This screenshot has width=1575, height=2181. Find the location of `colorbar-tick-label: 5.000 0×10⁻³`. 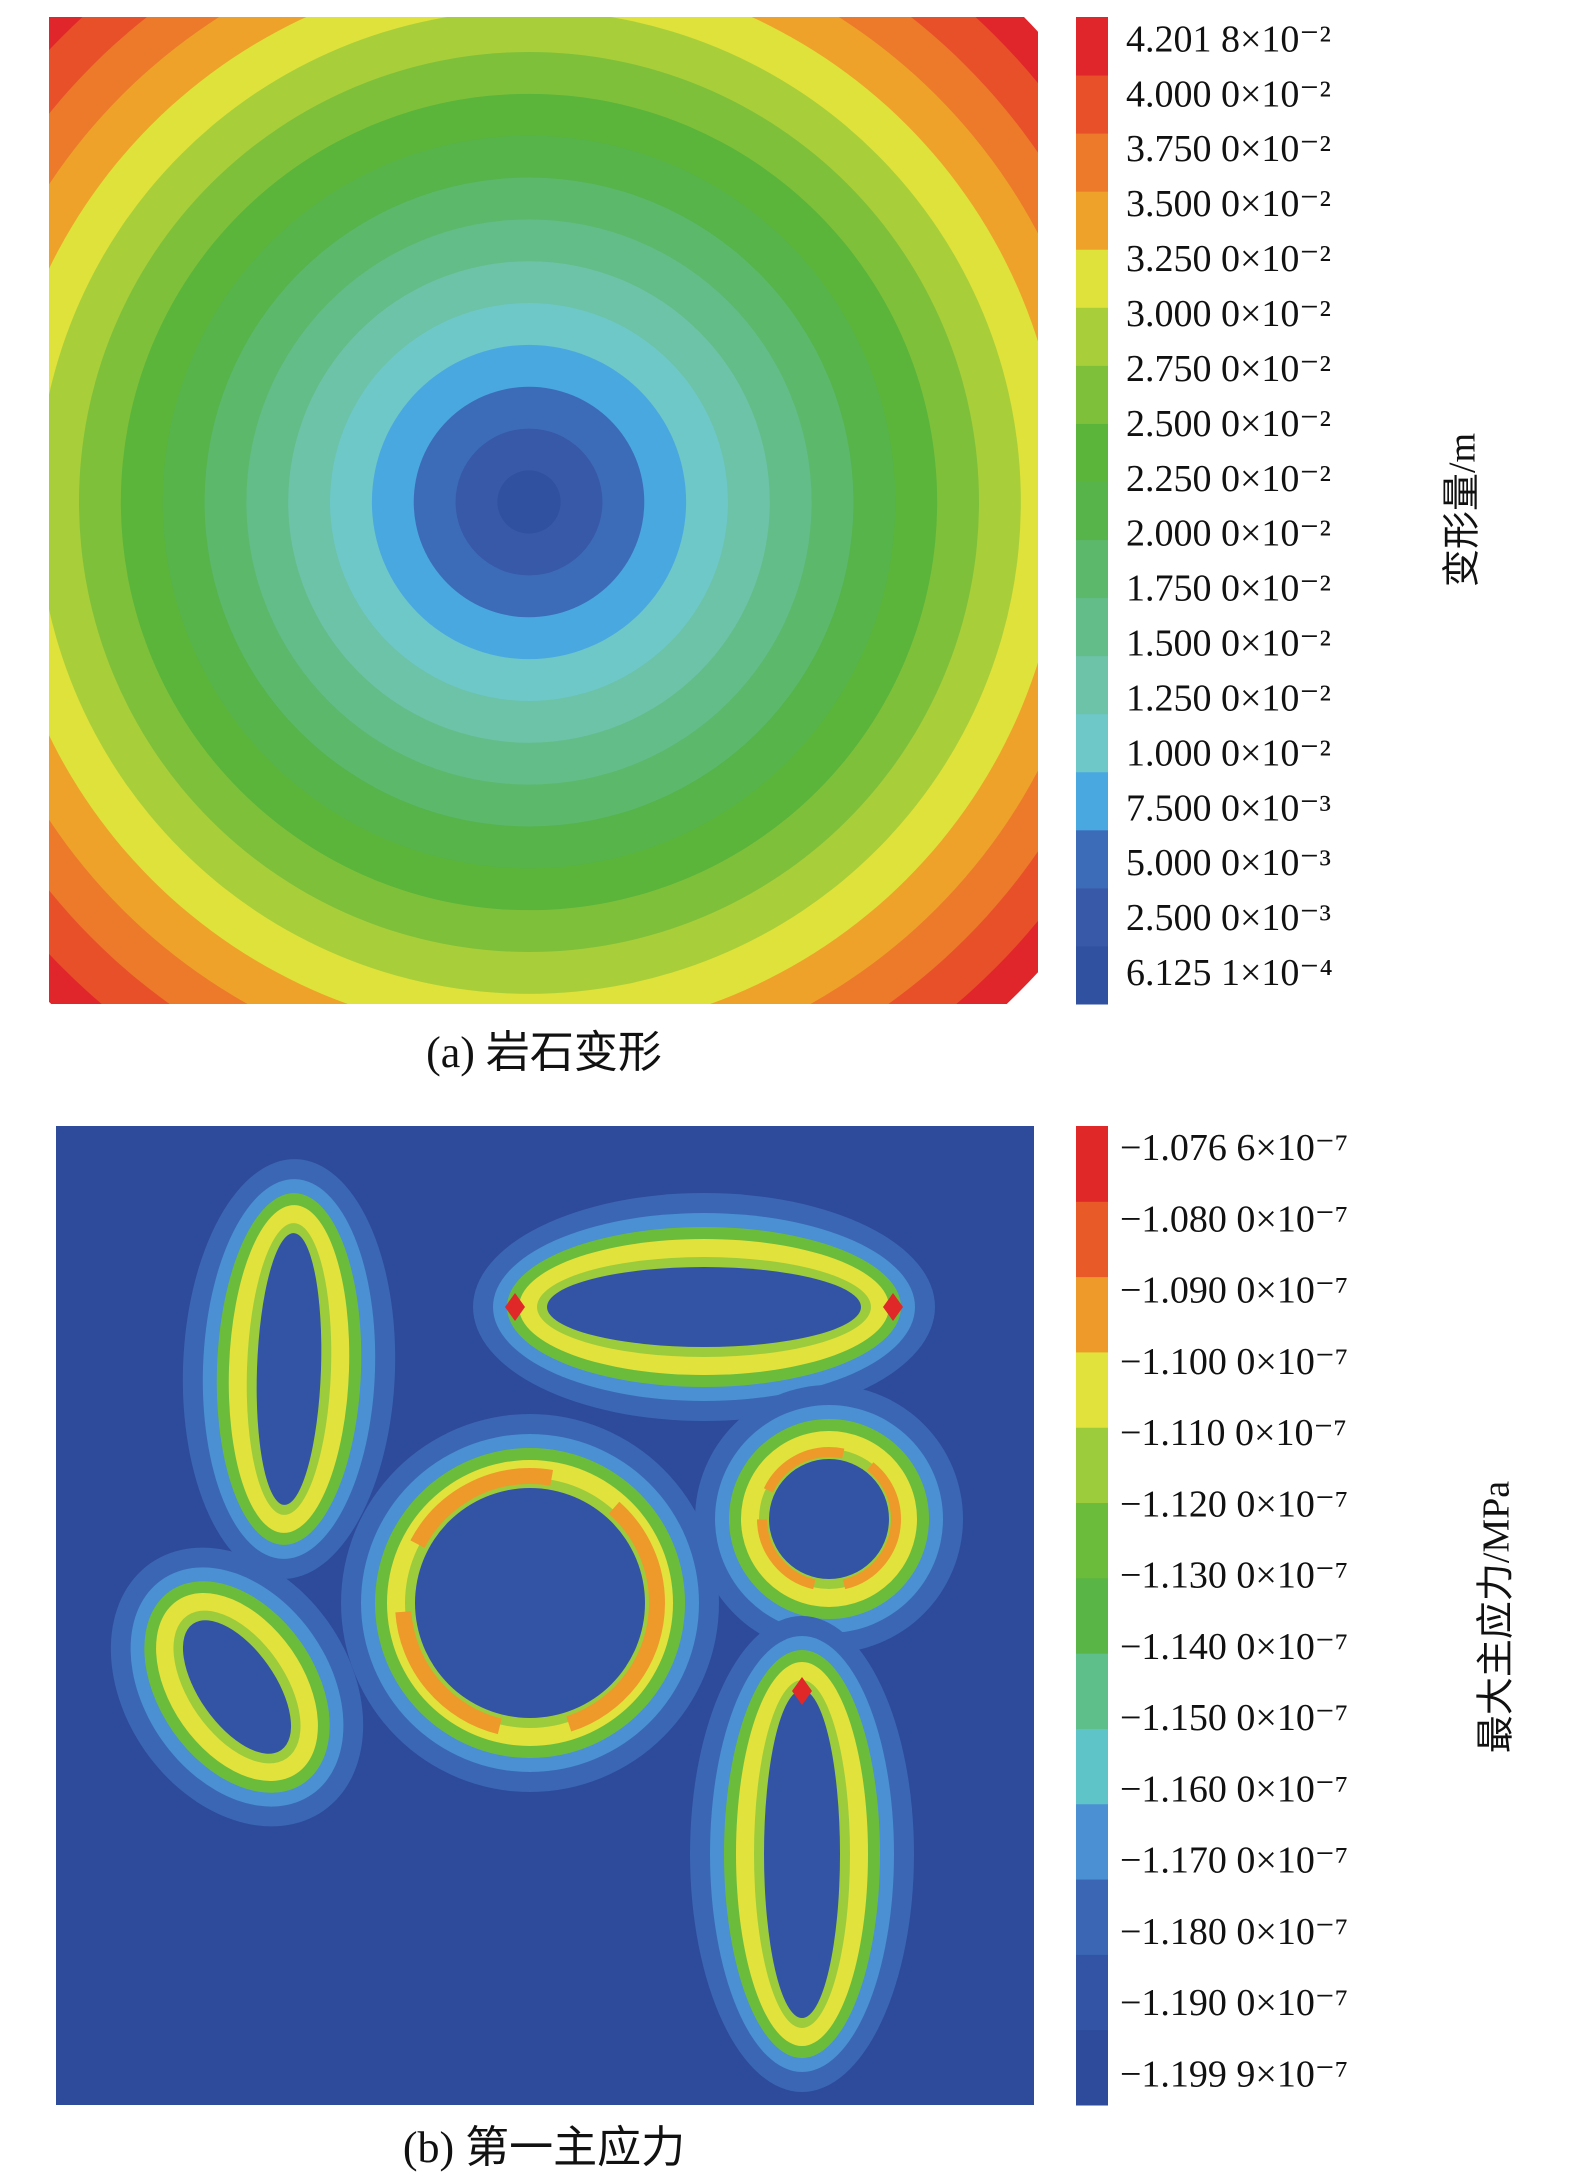

colorbar-tick-label: 5.000 0×10⁻³ is located at coordinates (1228, 863).